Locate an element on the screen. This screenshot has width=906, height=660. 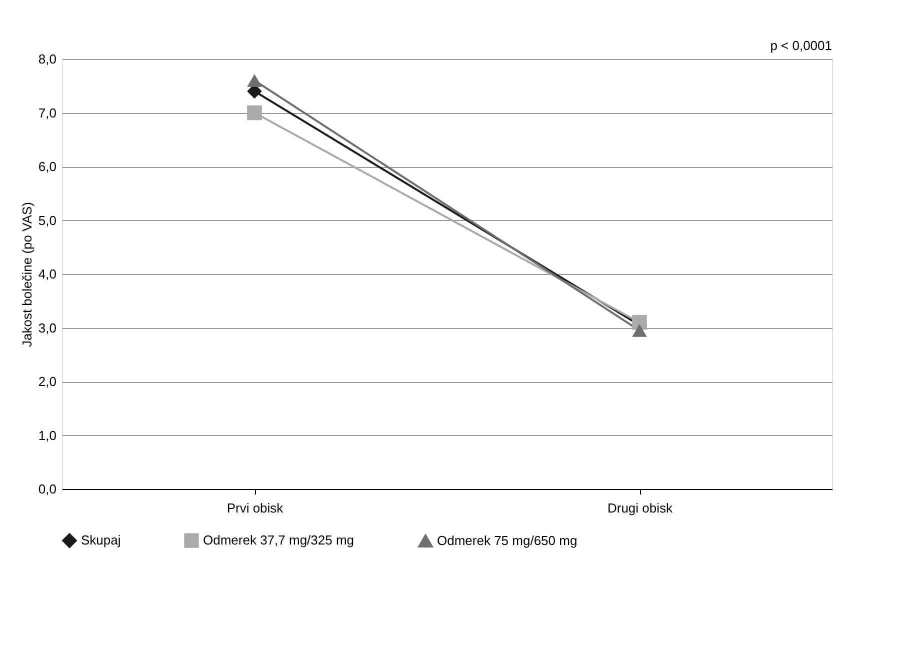
y-tick-label: 2,0 is located at coordinates (47, 381).